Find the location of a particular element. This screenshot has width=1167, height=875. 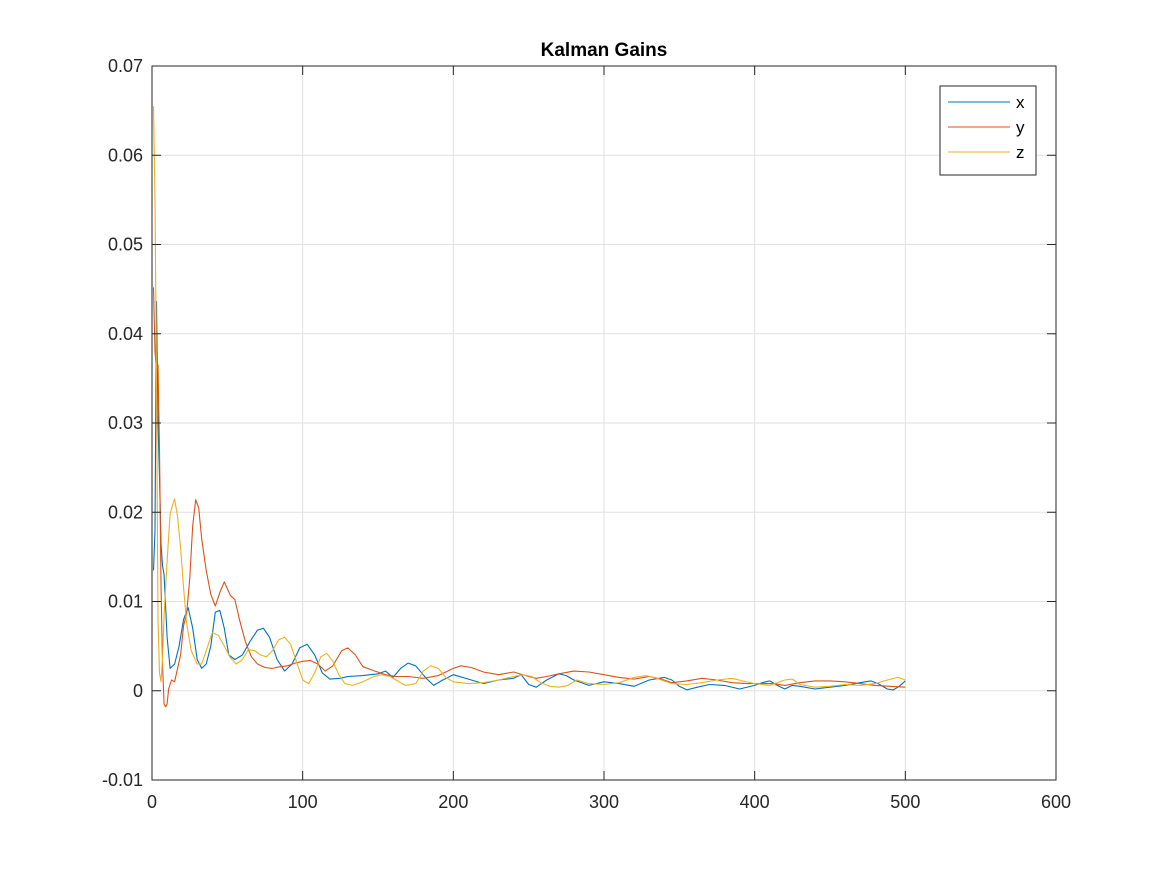

x-tick-label: 0 is located at coordinates (152, 802).